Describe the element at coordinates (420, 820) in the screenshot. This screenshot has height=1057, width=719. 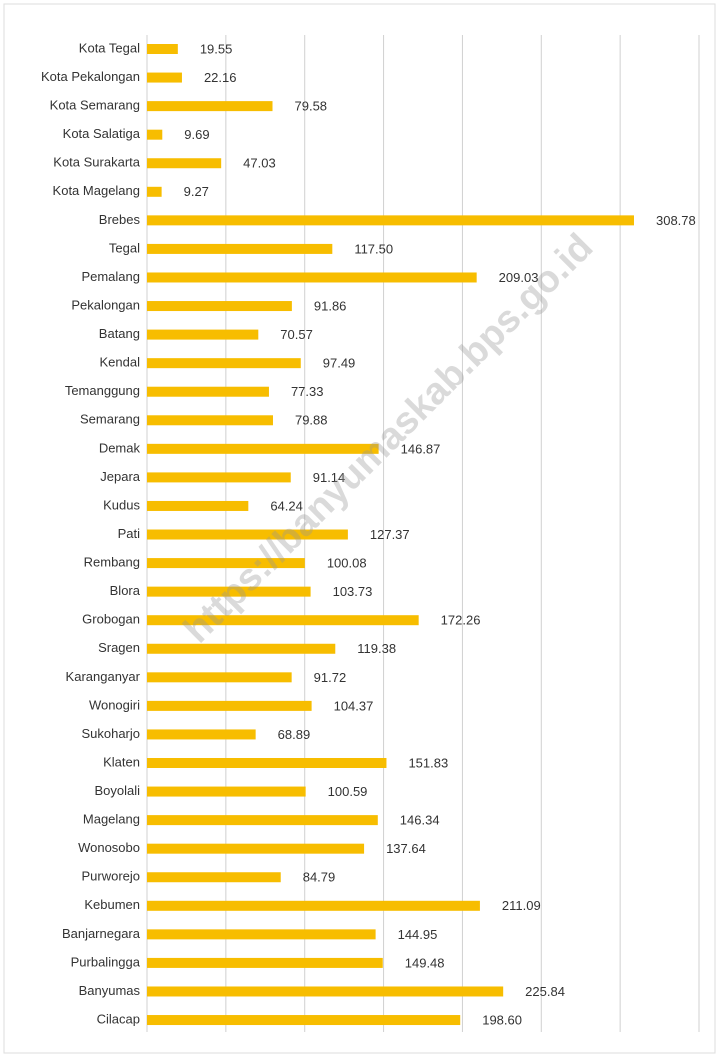
I see `value-label: 146.34` at that location.